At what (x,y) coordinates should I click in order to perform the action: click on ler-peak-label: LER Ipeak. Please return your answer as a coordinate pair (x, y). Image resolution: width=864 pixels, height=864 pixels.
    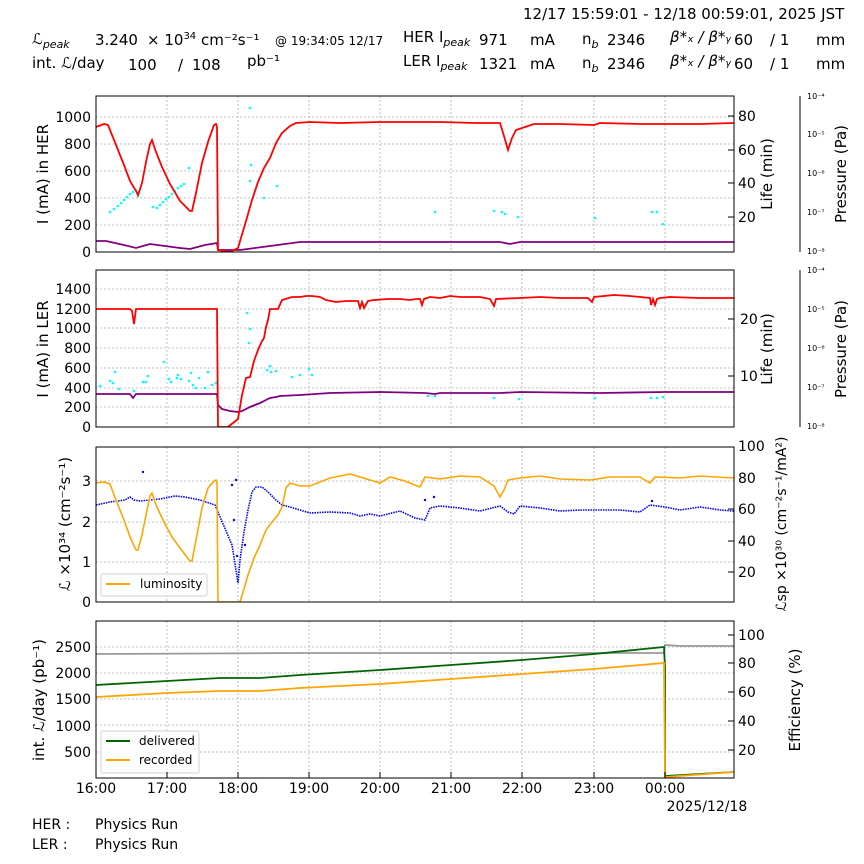
    Looking at the image, I should click on (435, 62).